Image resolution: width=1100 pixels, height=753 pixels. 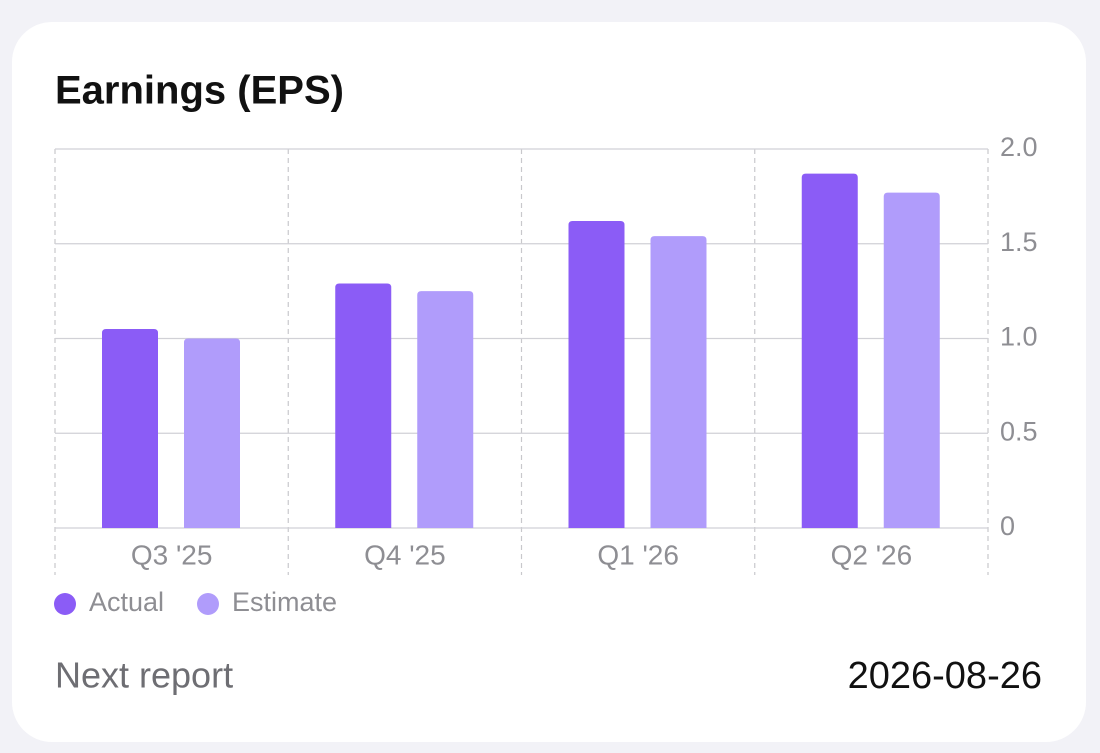 What do you see at coordinates (199, 91) in the screenshot?
I see `chart-title: Earnings (EPS)` at bounding box center [199, 91].